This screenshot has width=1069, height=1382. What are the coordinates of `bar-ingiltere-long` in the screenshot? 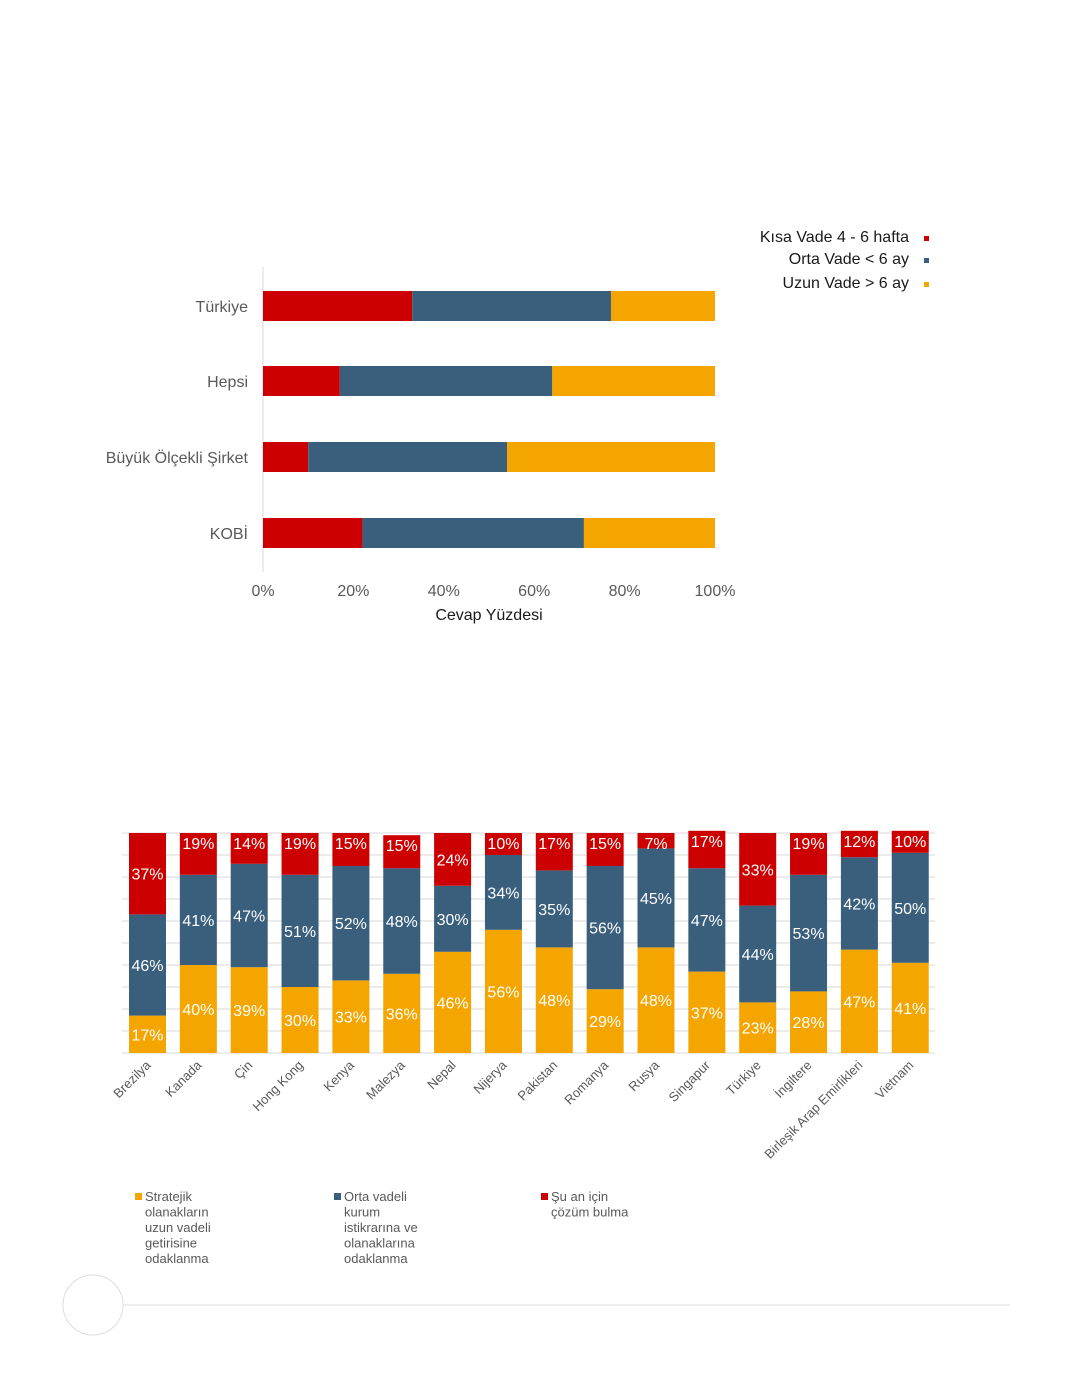 It's located at (809, 1022).